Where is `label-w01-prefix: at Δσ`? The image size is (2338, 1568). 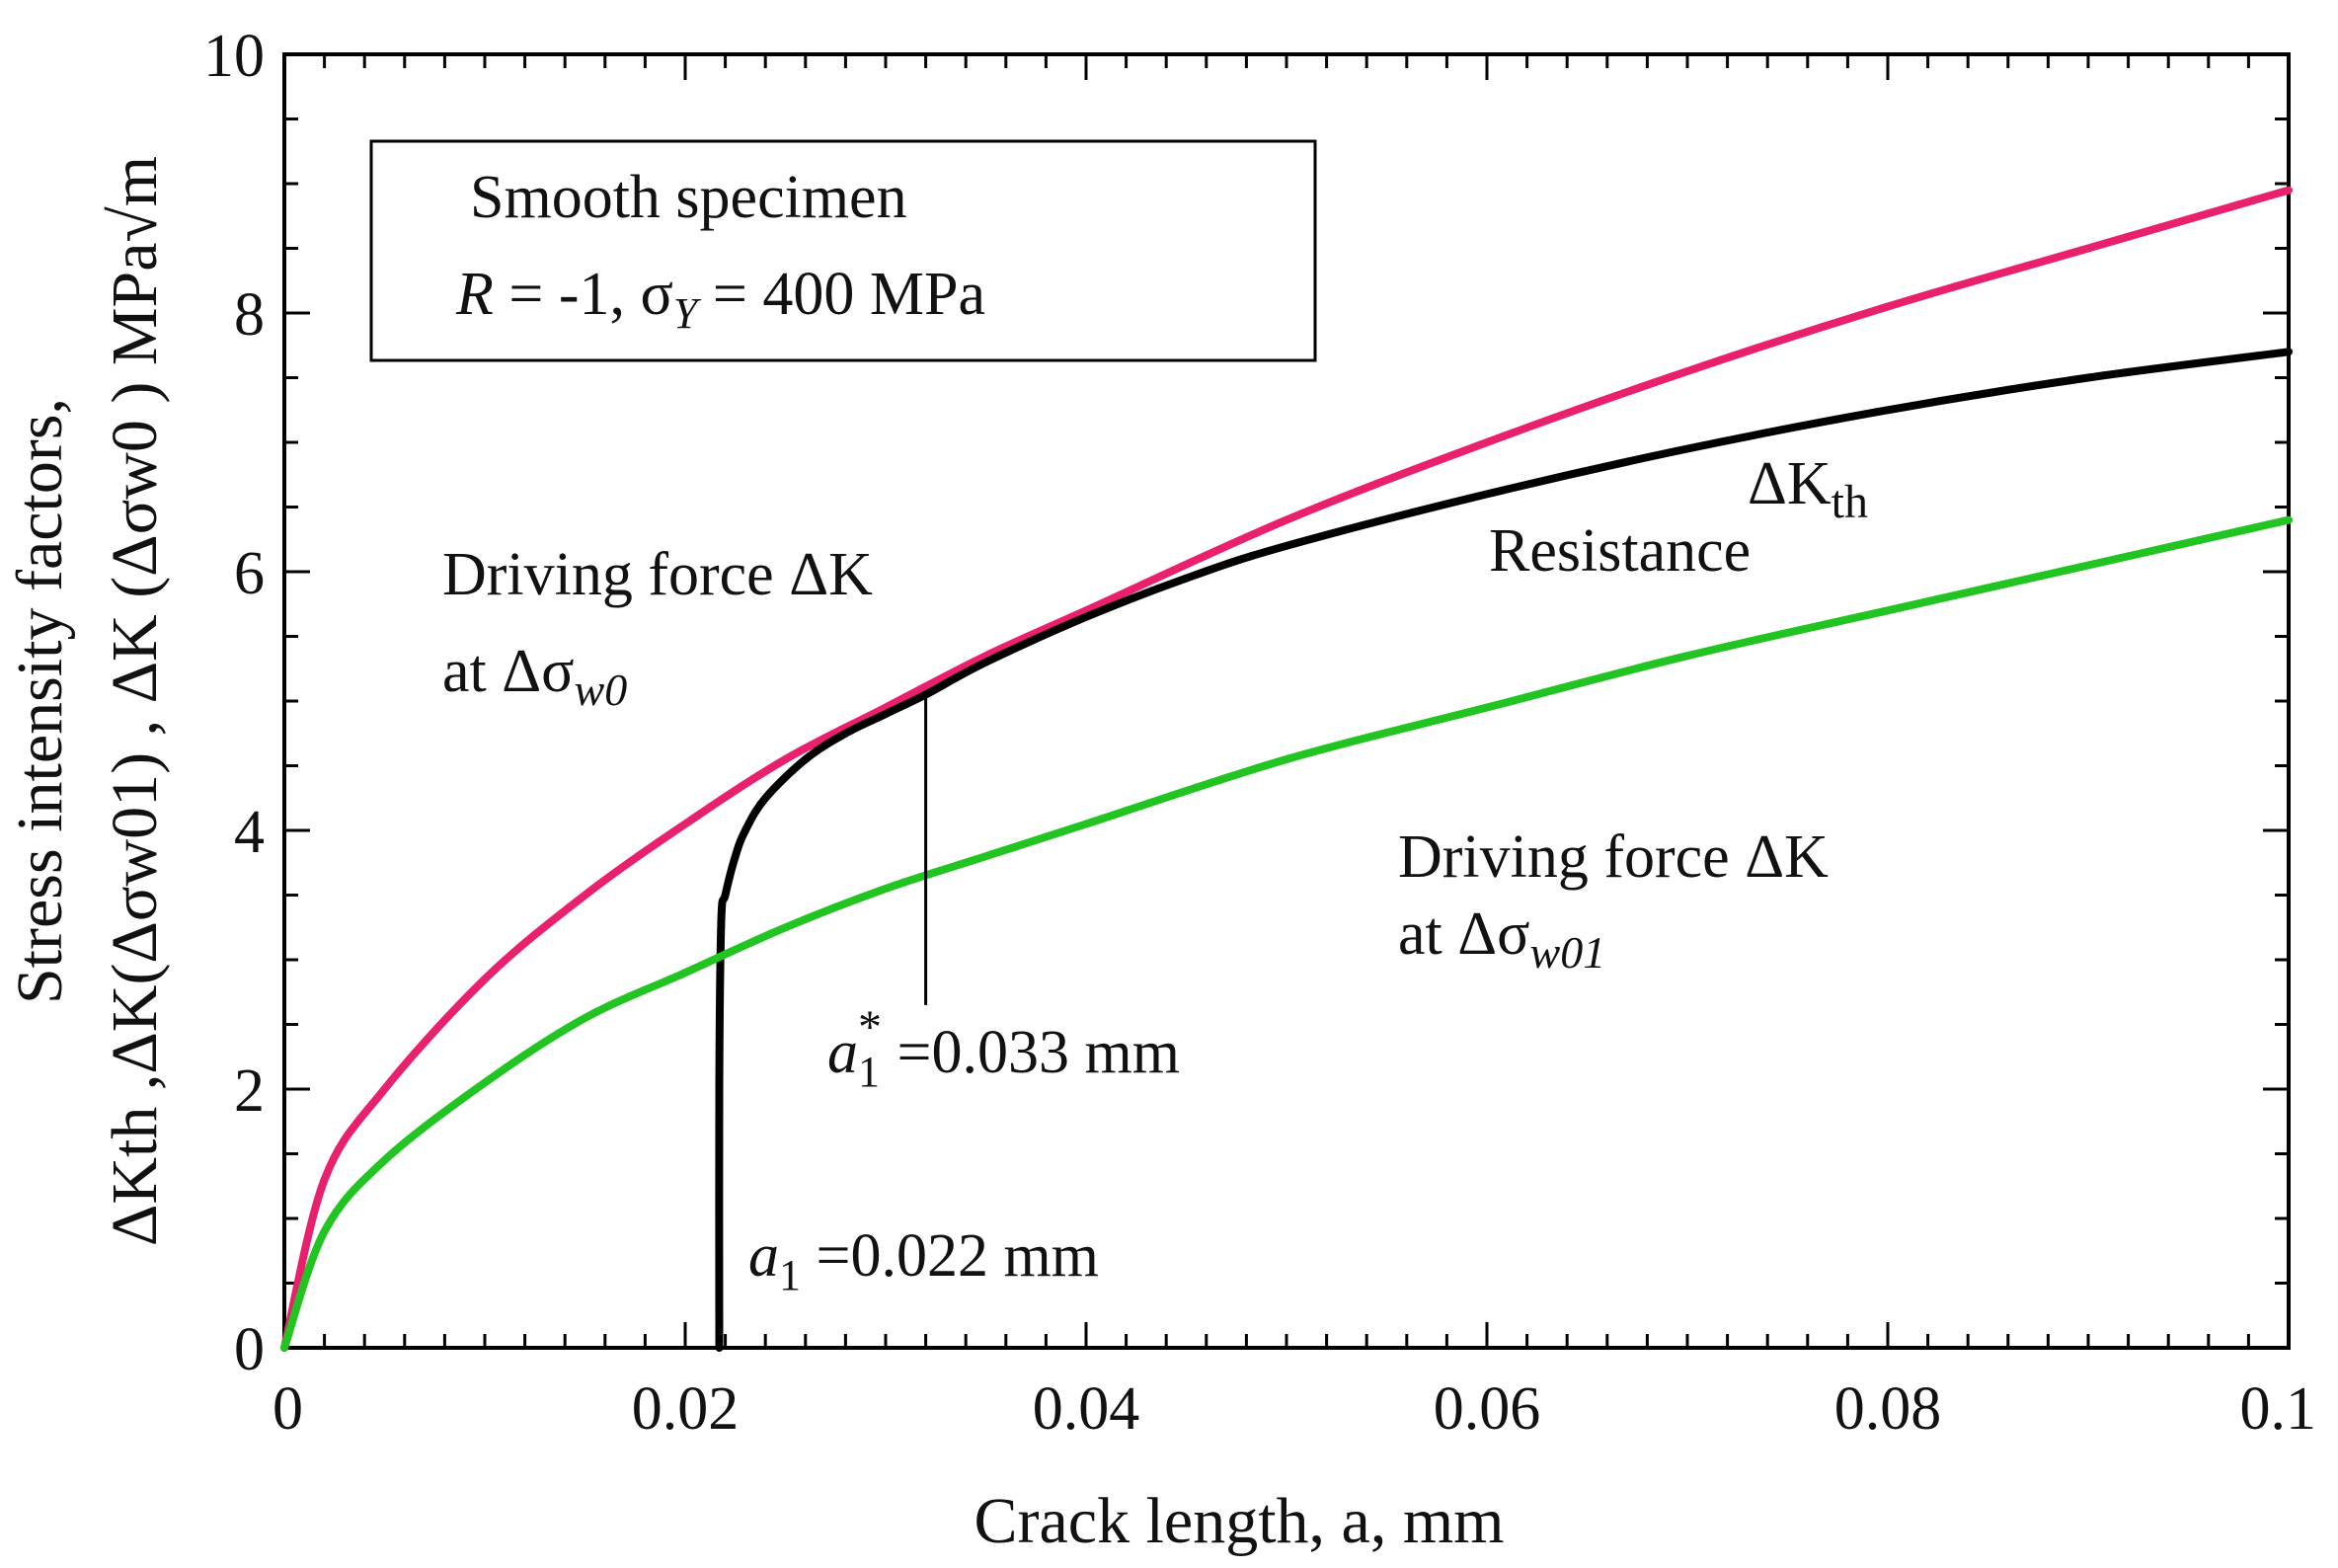
label-w01-prefix: at Δσ is located at coordinates (1464, 935).